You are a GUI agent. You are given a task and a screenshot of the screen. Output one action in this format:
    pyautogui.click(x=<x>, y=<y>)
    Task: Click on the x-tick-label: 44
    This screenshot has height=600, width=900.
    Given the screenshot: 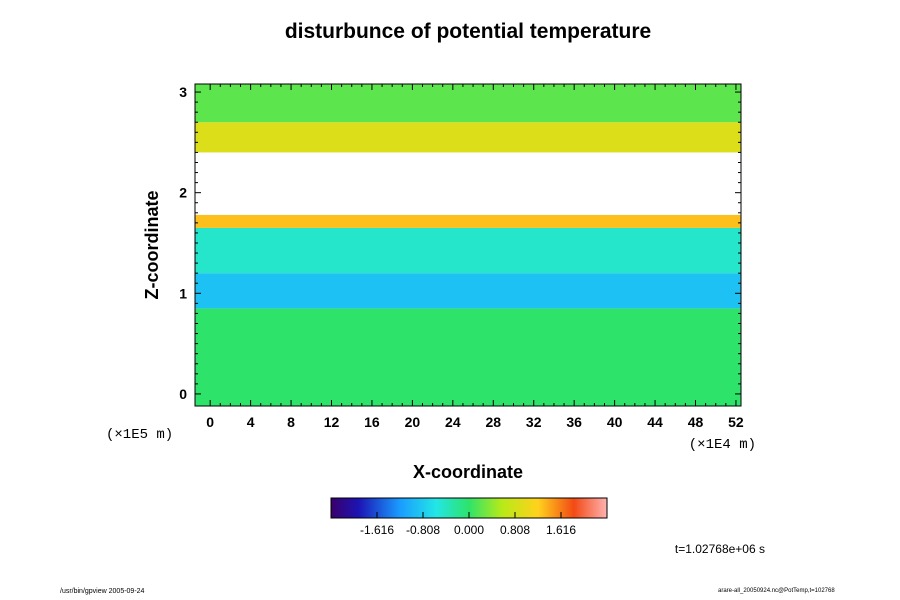 What is the action you would take?
    pyautogui.click(x=655, y=422)
    